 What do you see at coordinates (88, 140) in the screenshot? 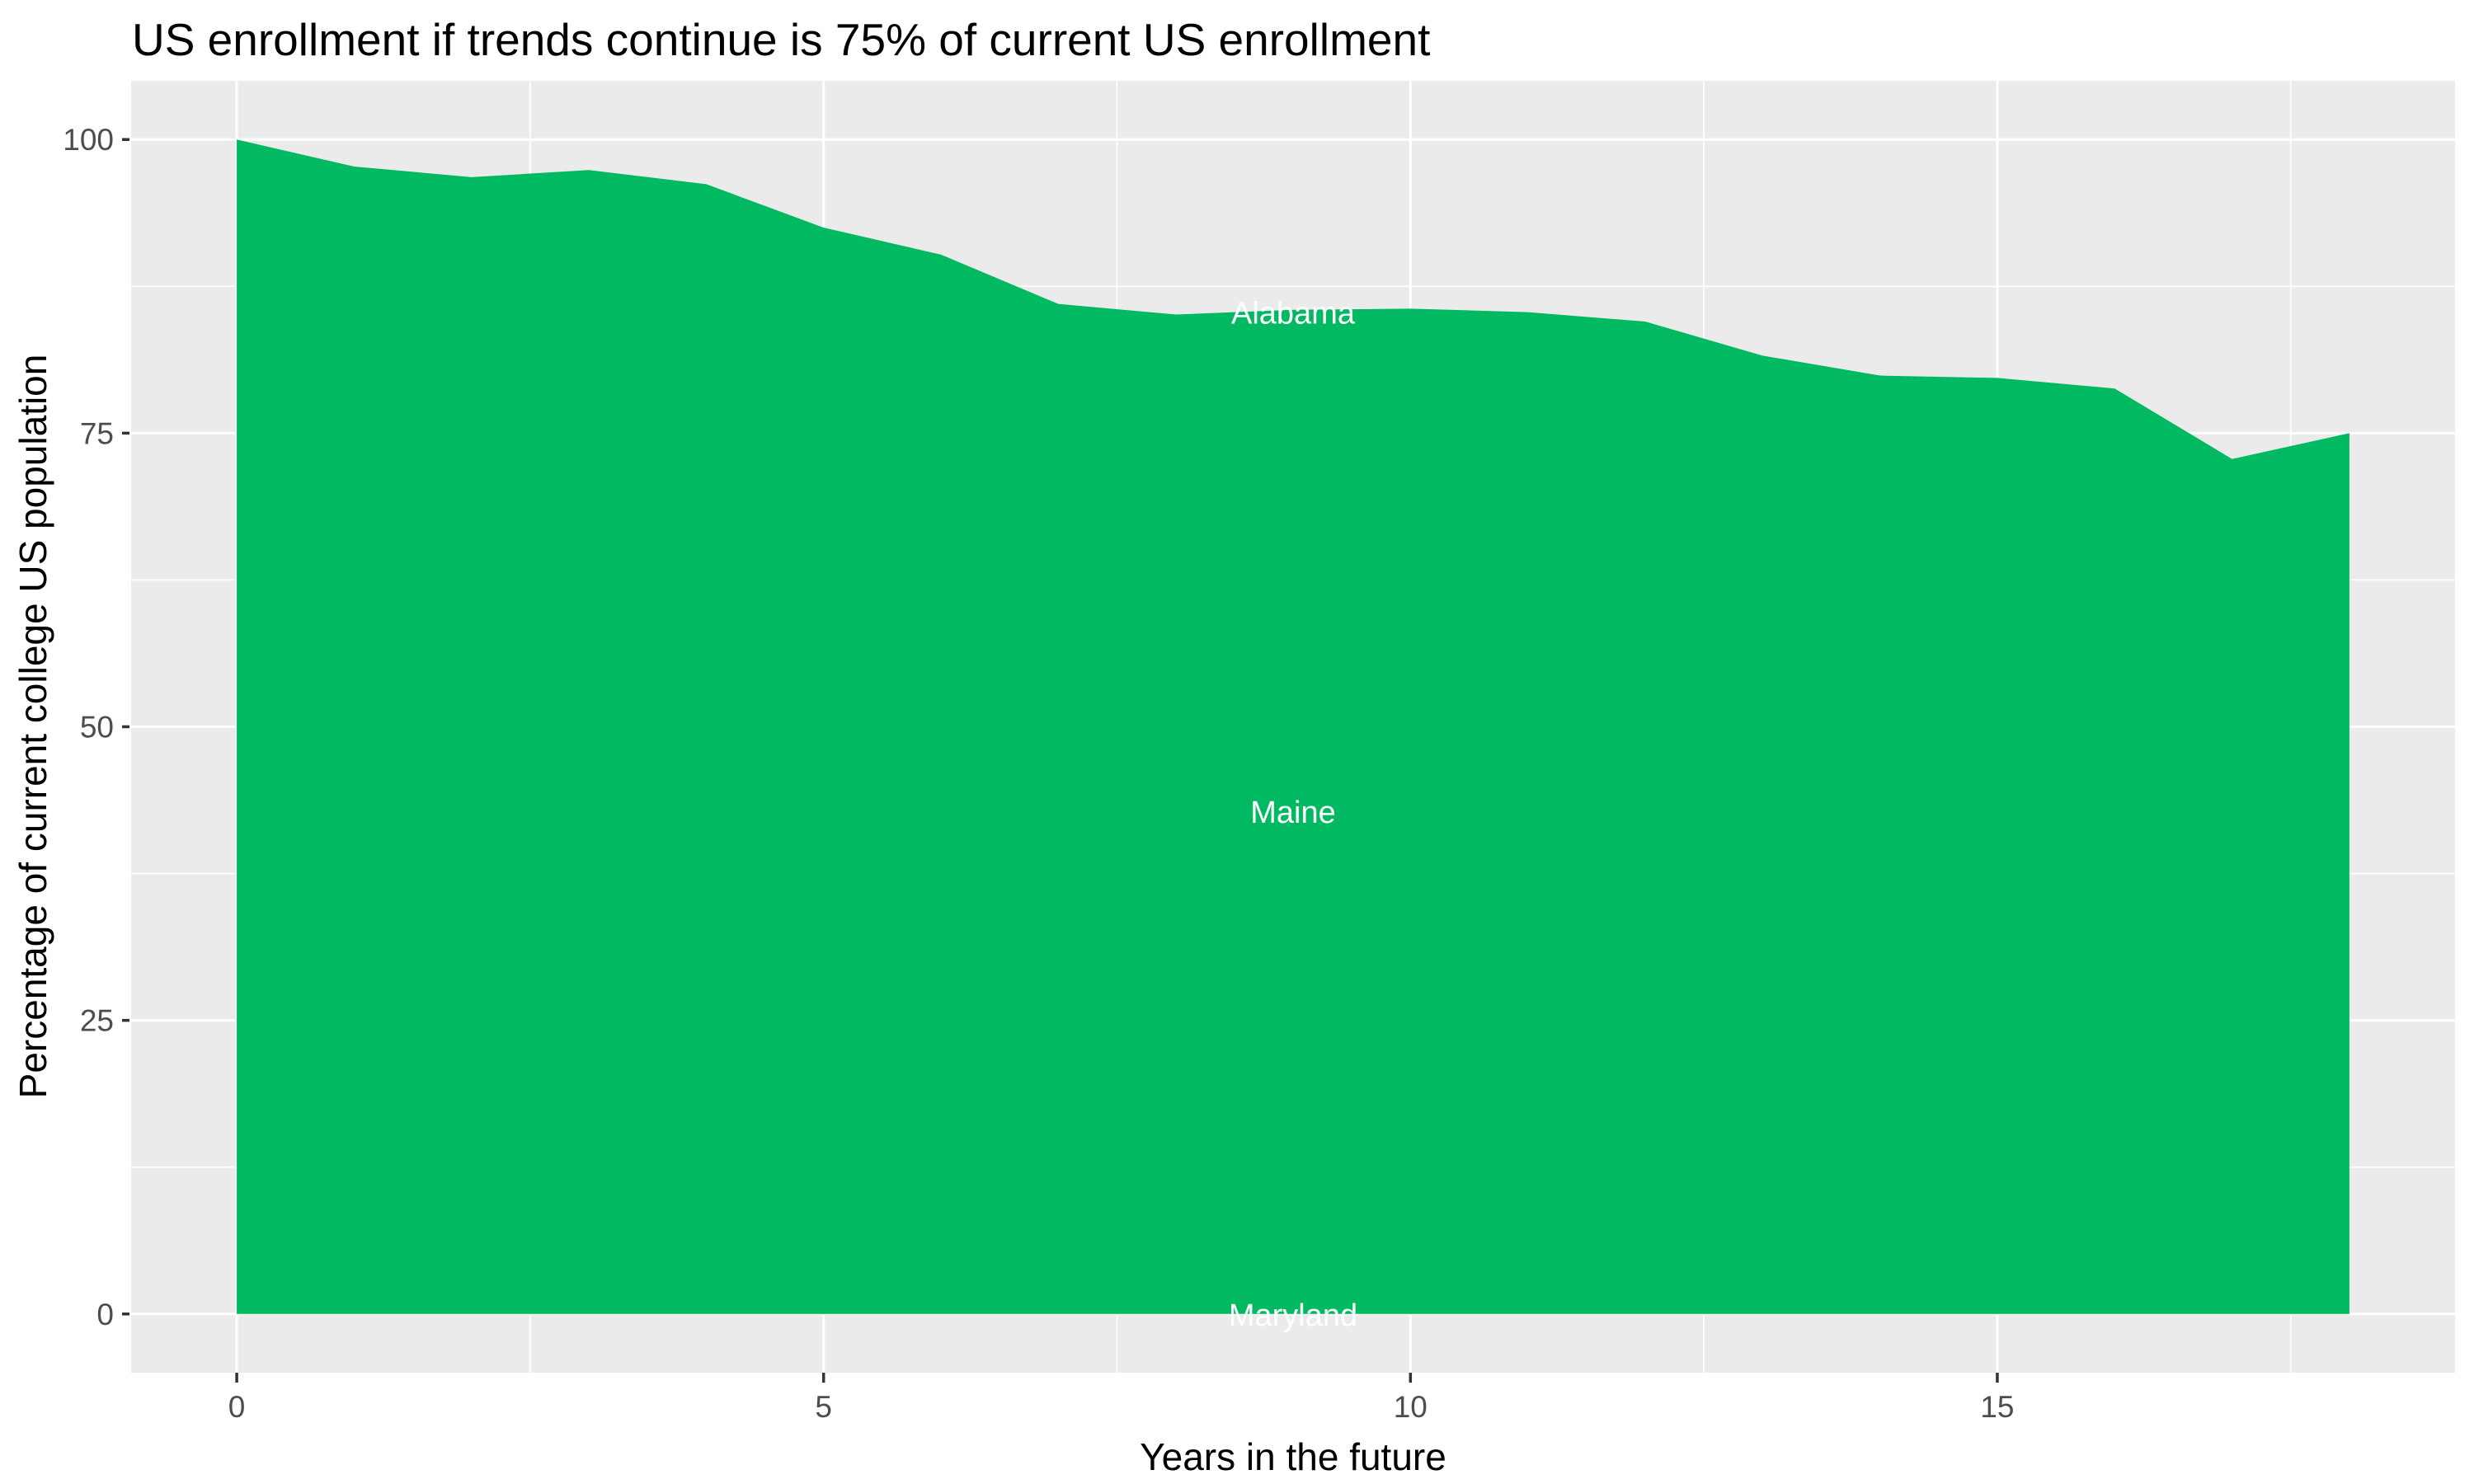
I see `y-tick-label-100: 100` at bounding box center [88, 140].